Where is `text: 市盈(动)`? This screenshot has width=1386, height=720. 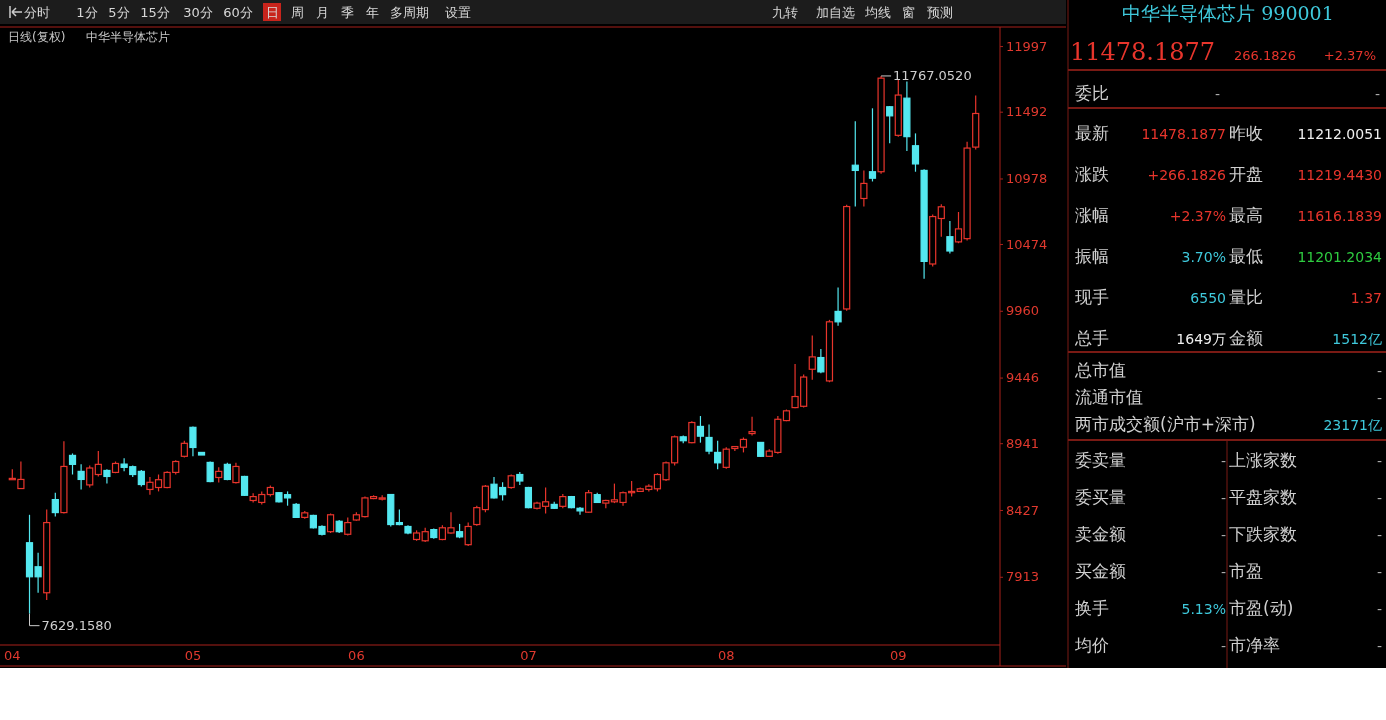 text: 市盈(动) is located at coordinates (1261, 608).